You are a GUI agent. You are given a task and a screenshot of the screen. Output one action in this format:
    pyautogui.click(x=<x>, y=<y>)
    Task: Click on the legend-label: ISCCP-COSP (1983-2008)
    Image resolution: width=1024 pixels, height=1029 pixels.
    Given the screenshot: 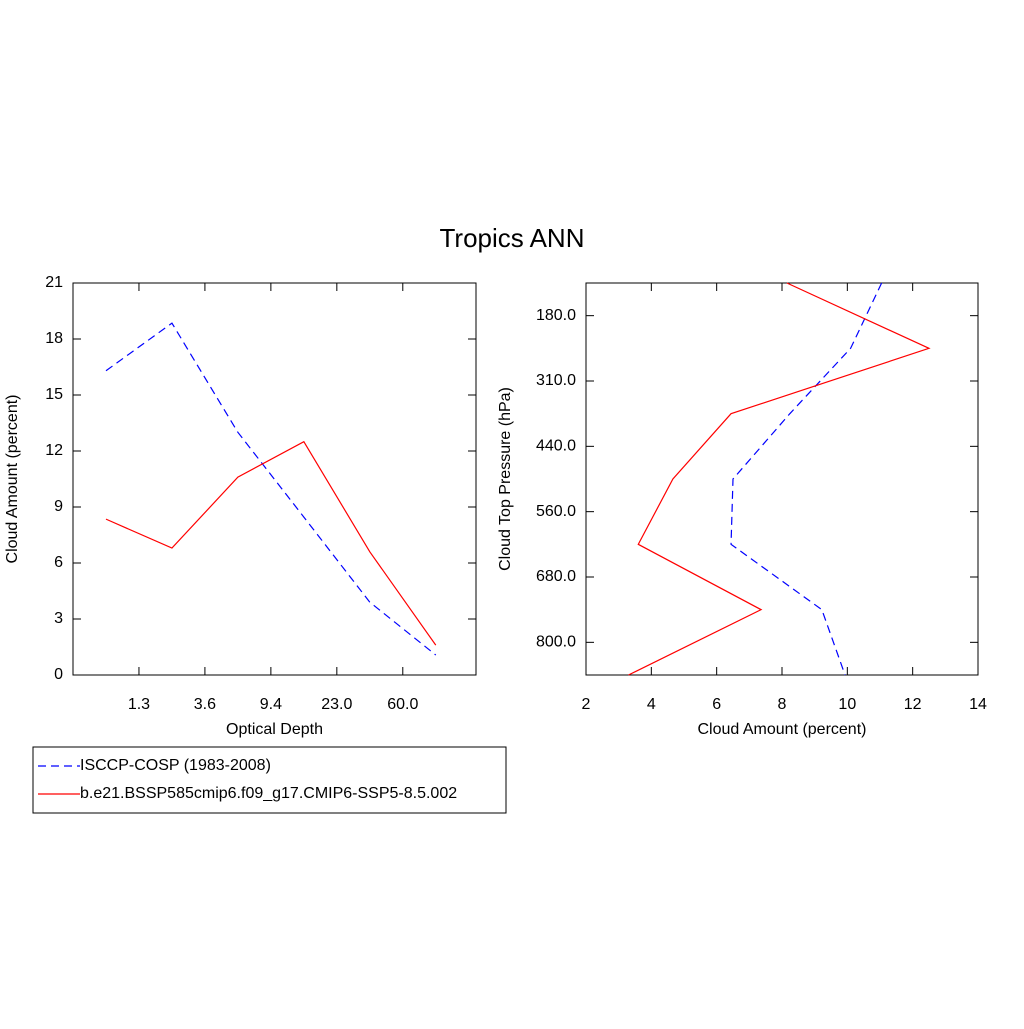 What is the action you would take?
    pyautogui.click(x=175, y=765)
    